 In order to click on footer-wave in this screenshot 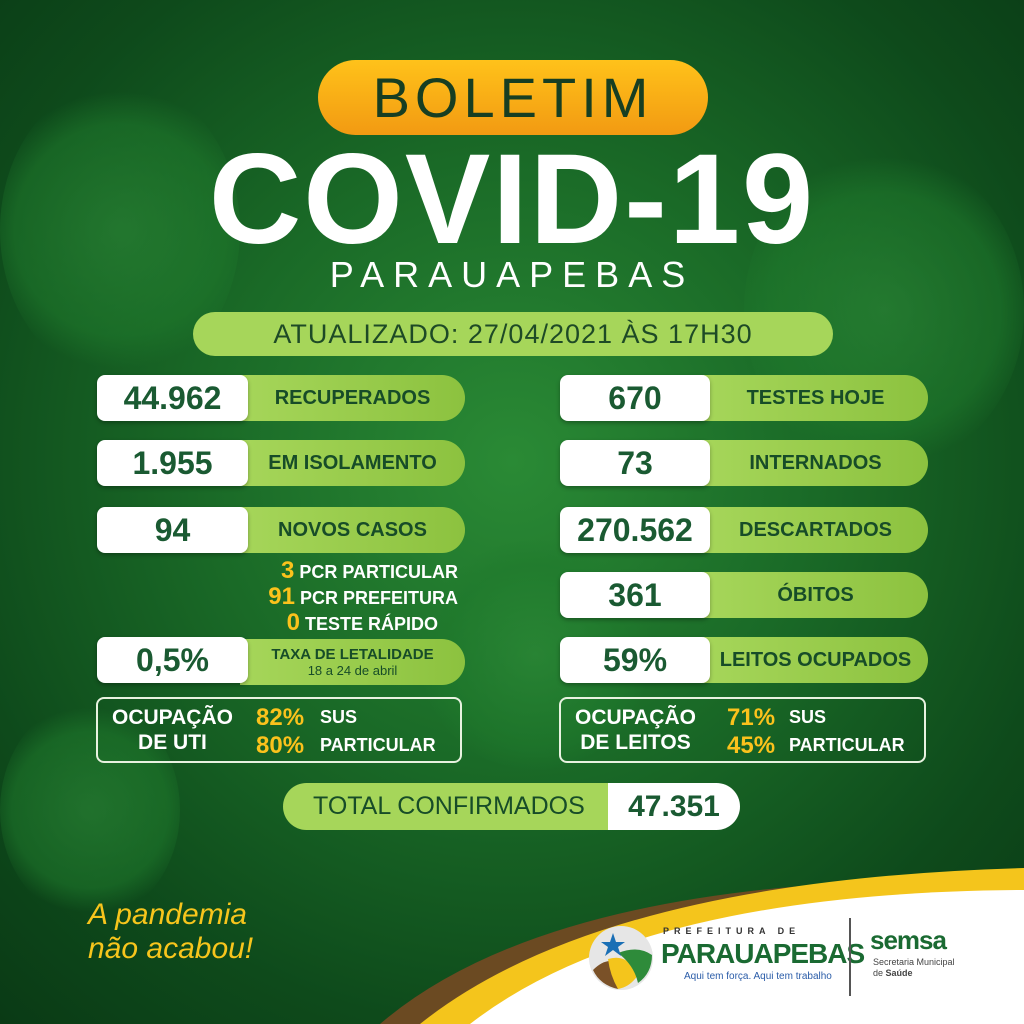, I will do `click(702, 946)`.